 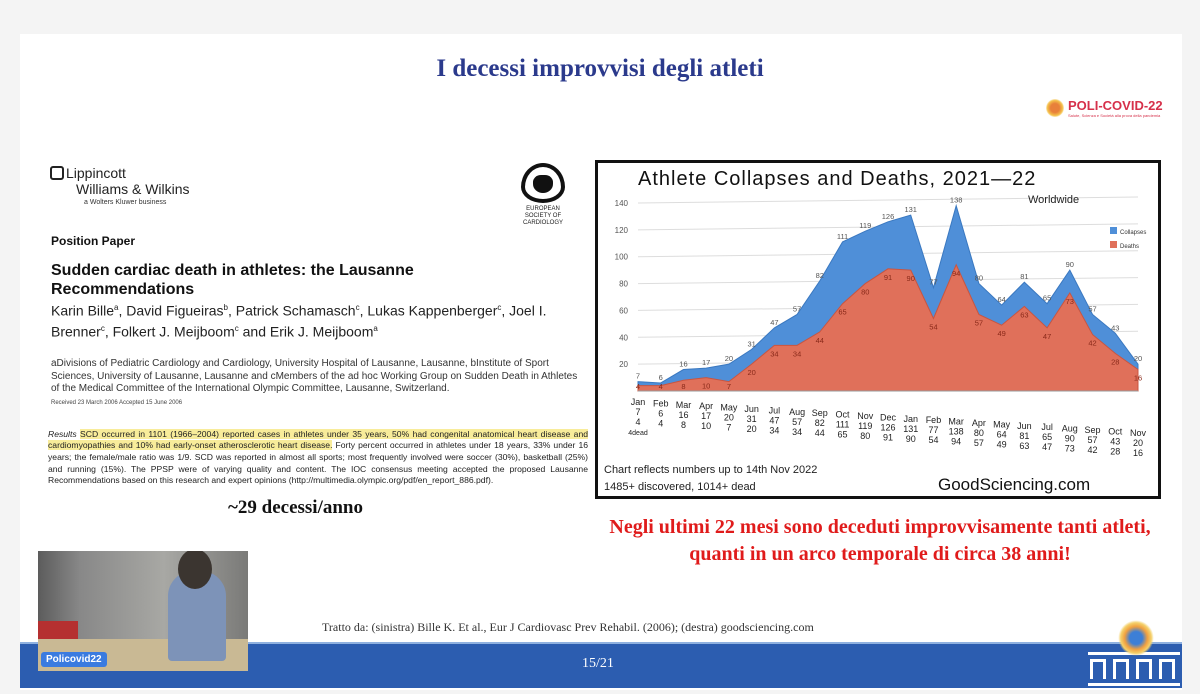 I want to click on deaths-count: 49, so click(x=1002, y=444).